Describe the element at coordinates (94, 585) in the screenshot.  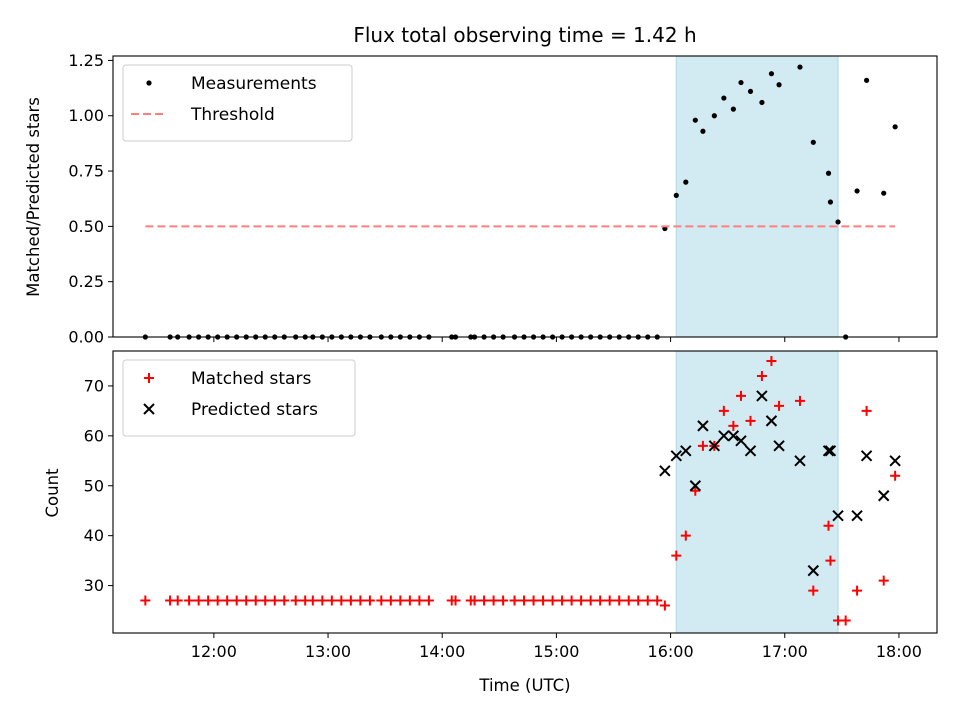
I see `bottom-y-tick-label: 30` at that location.